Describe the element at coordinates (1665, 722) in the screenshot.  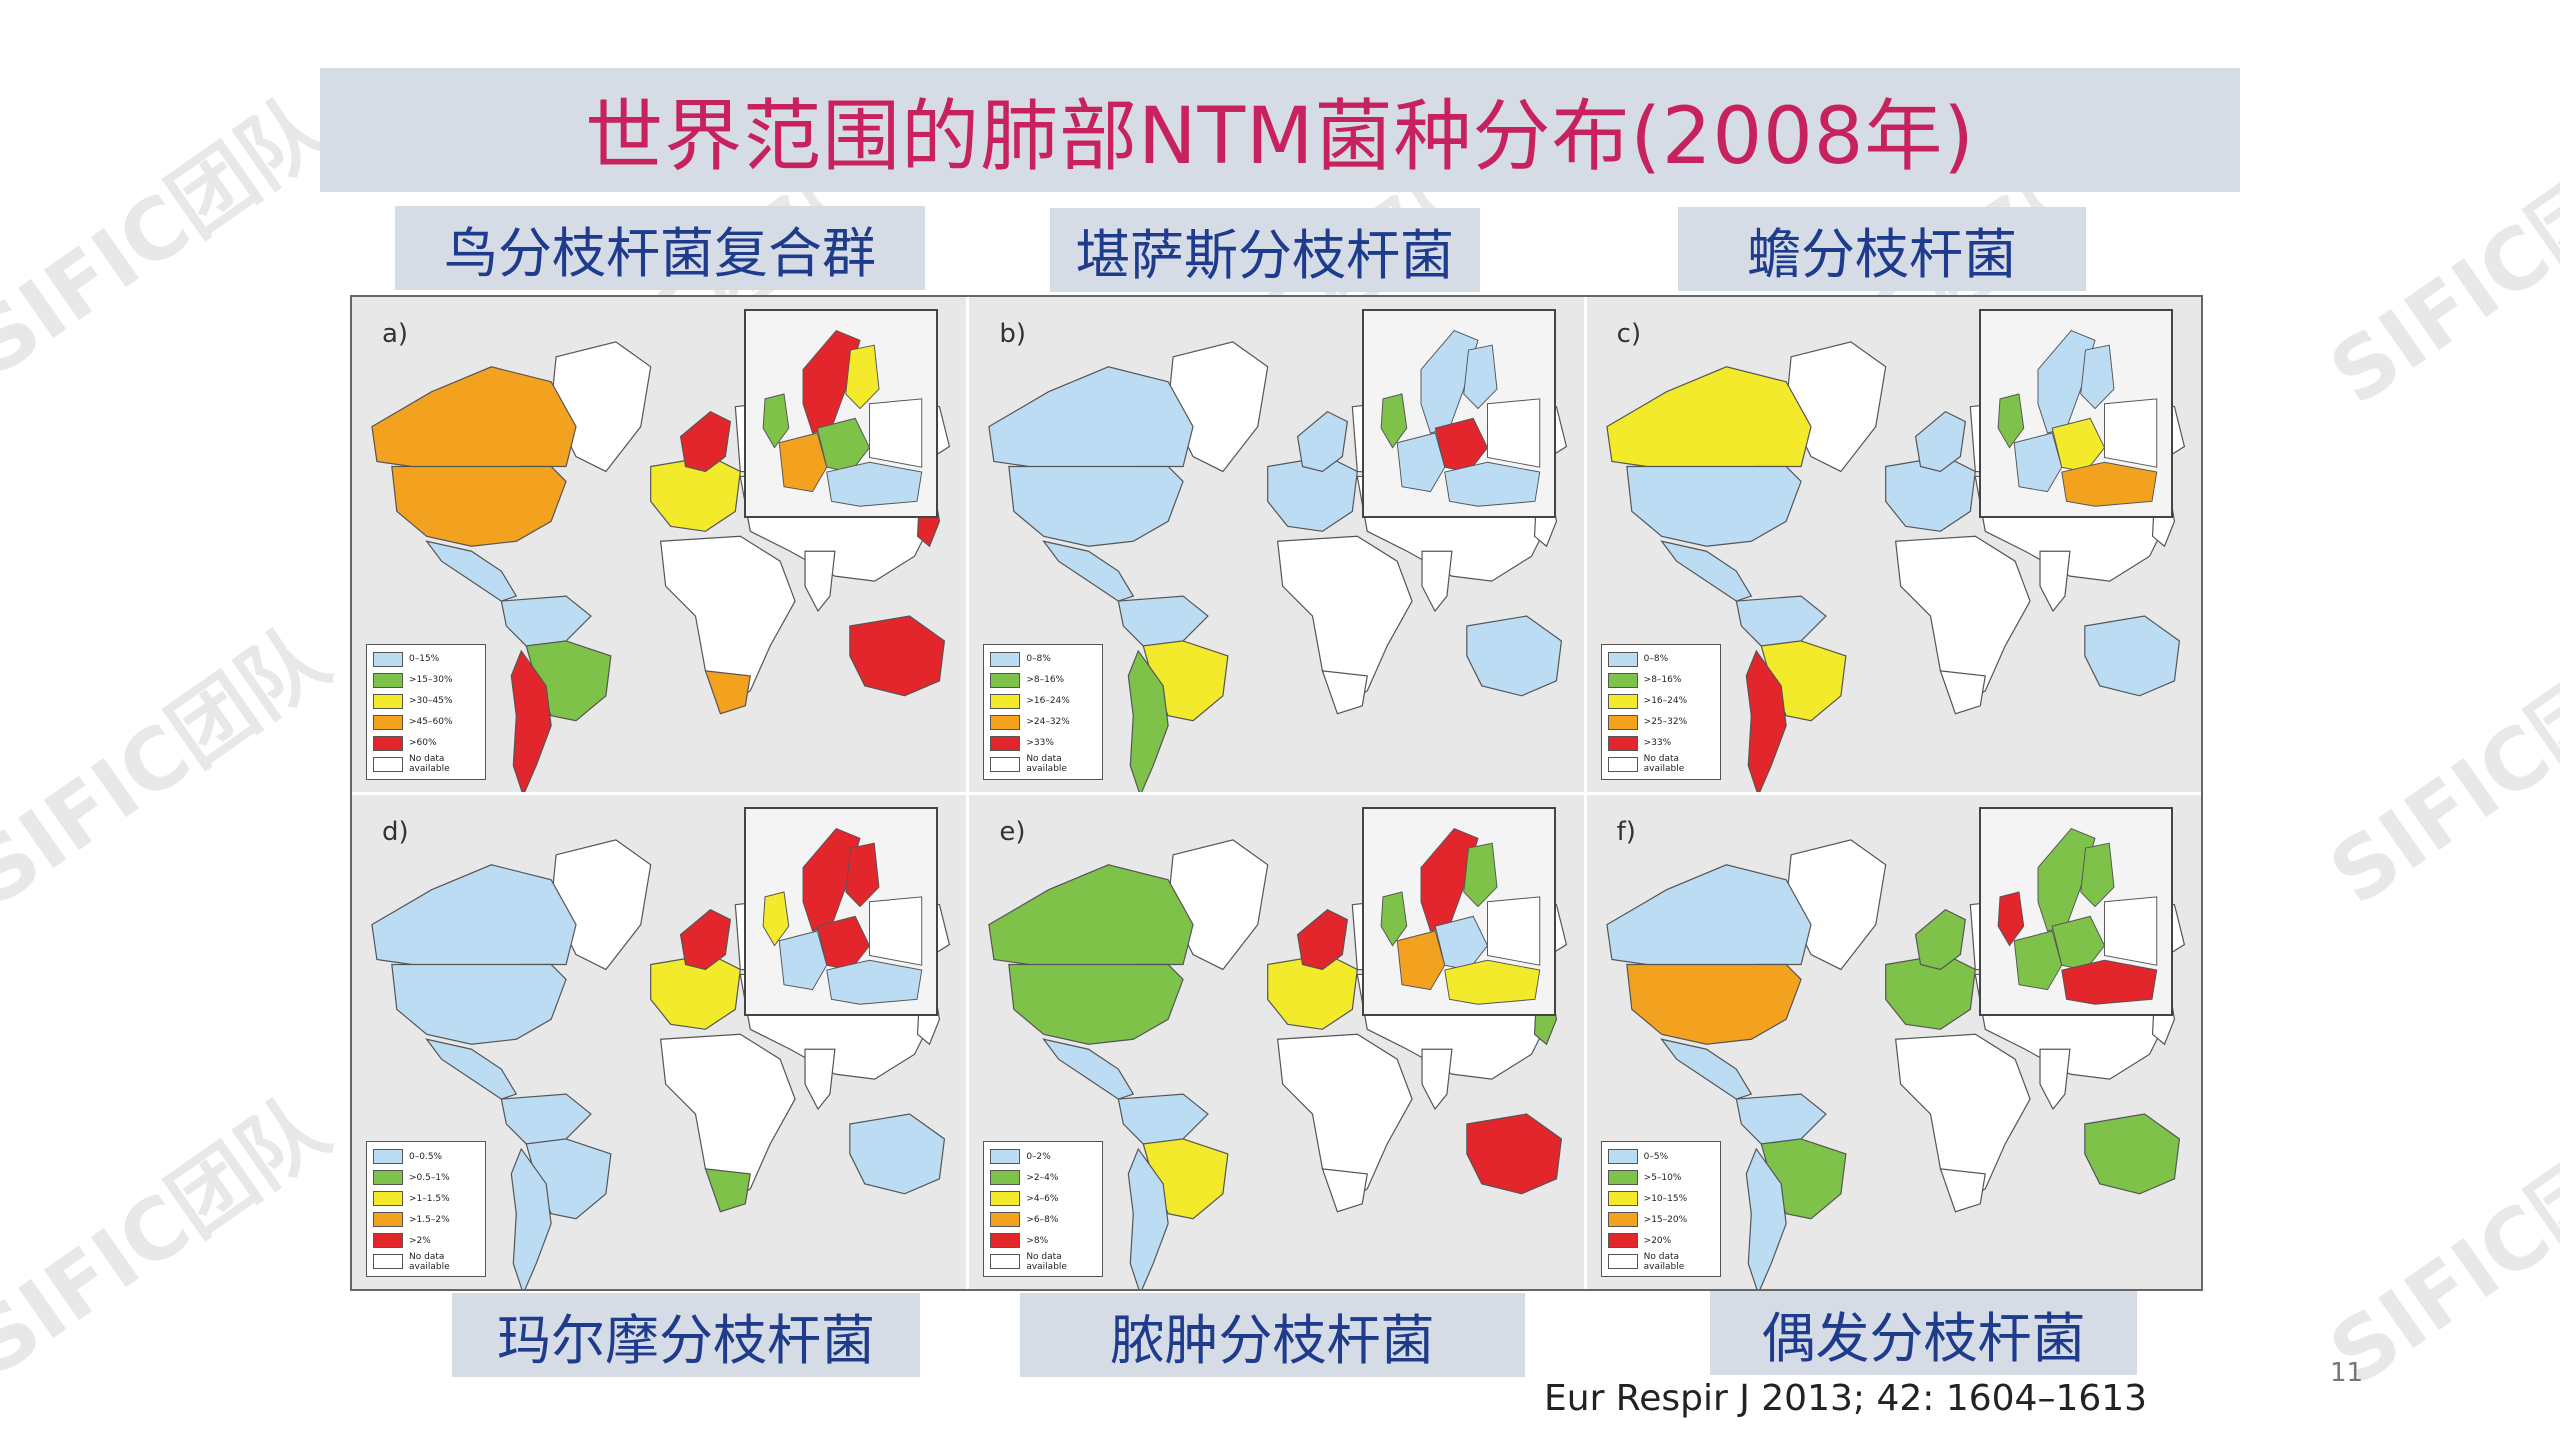
I see `legend-label: >25–32%` at that location.